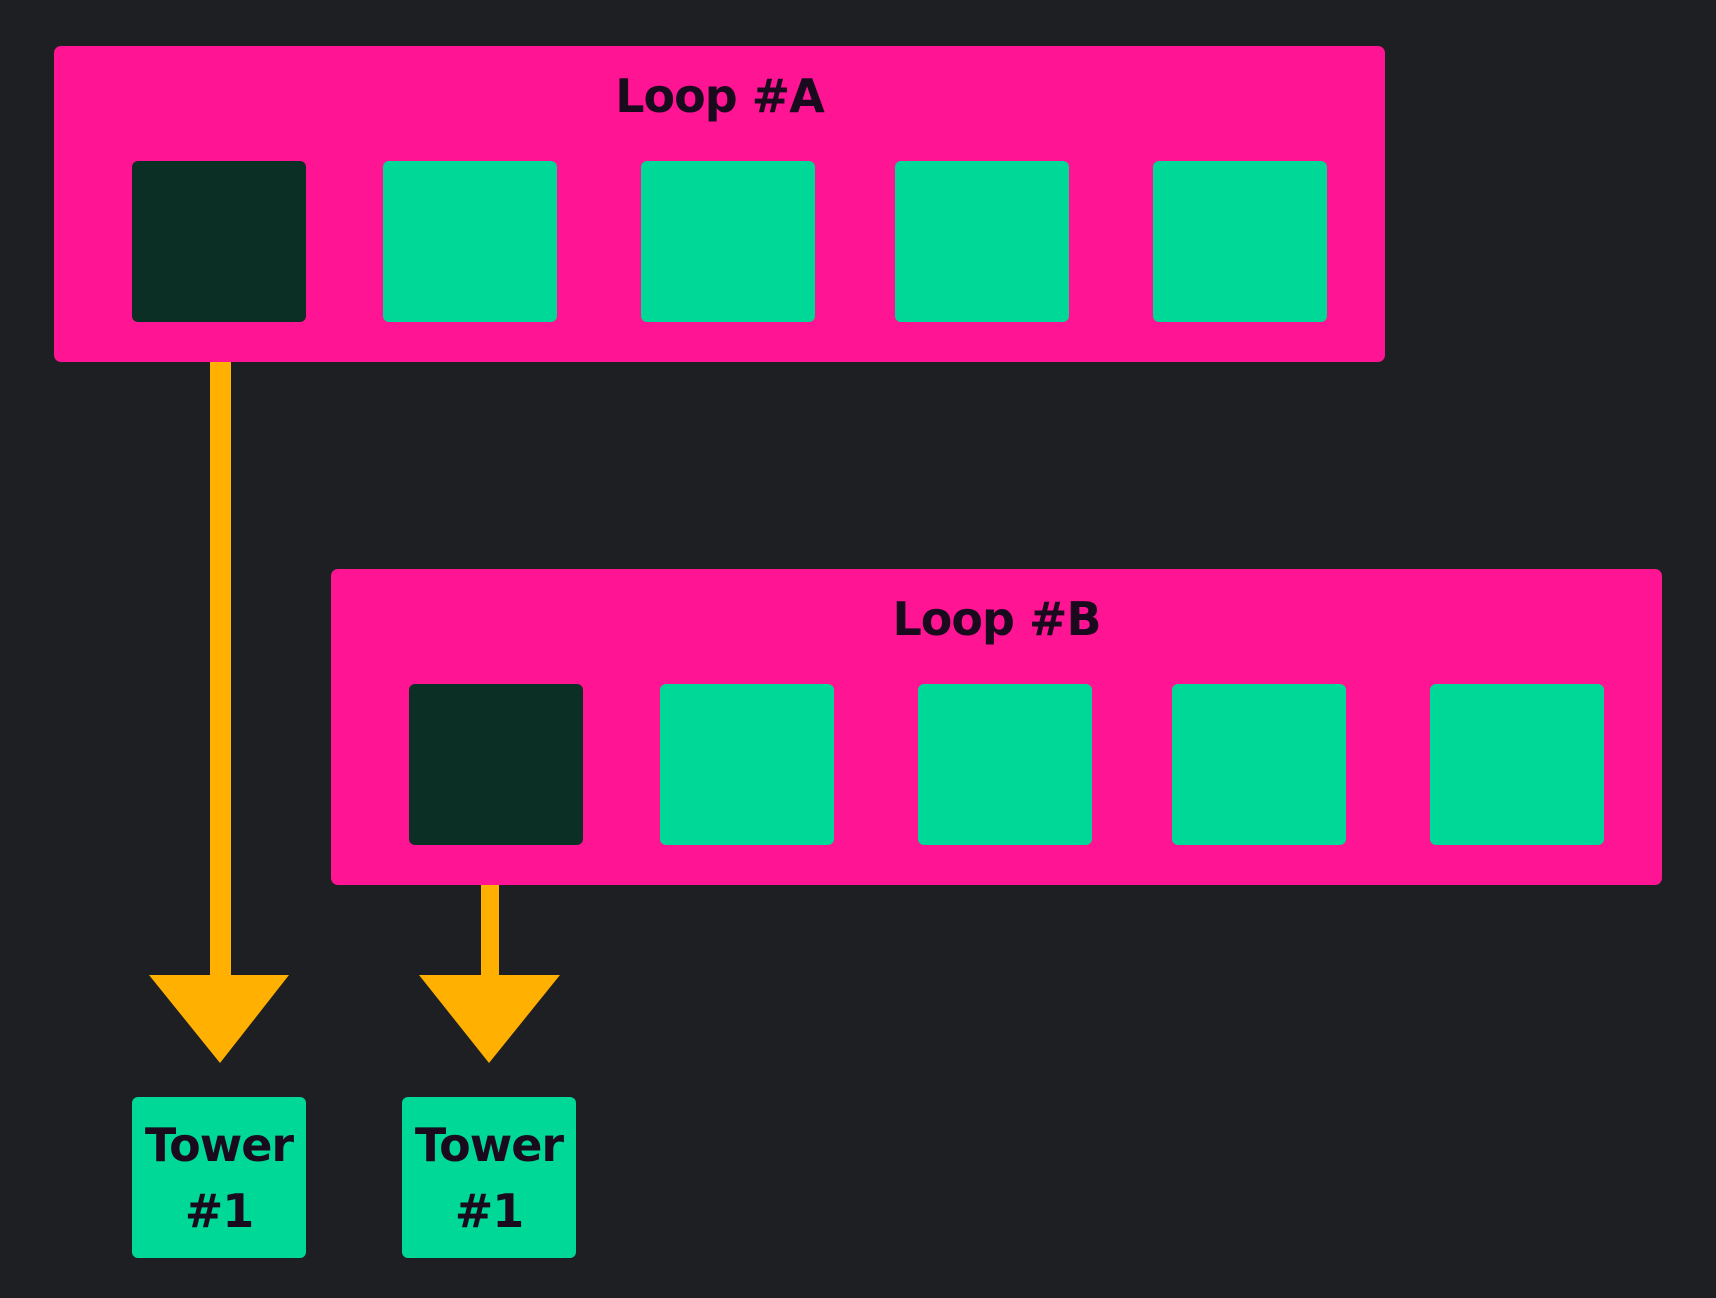  What do you see at coordinates (489, 1210) in the screenshot?
I see `tower-b-label-line2: #1` at bounding box center [489, 1210].